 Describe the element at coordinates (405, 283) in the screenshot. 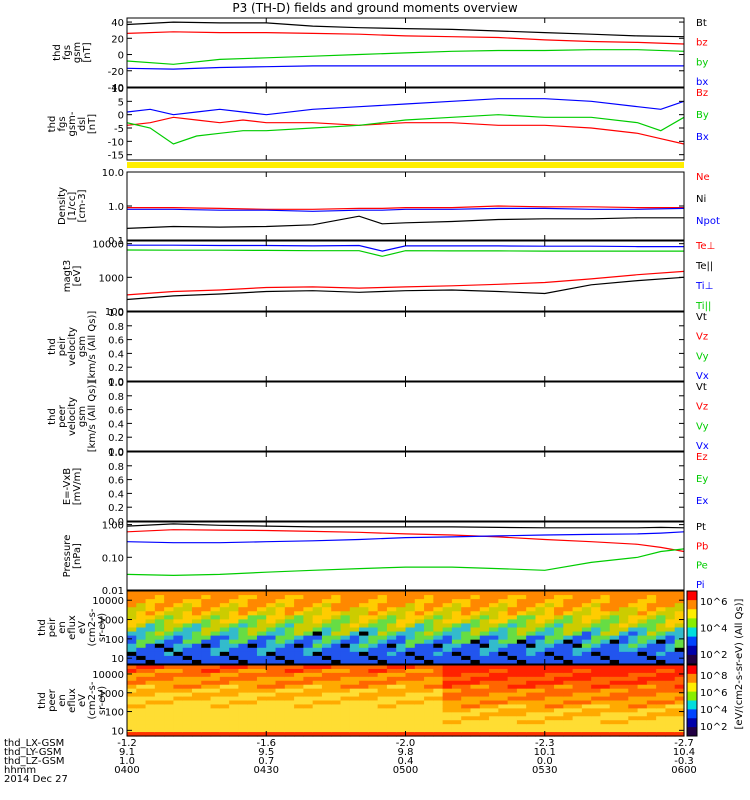

I see `series-line-te` at that location.